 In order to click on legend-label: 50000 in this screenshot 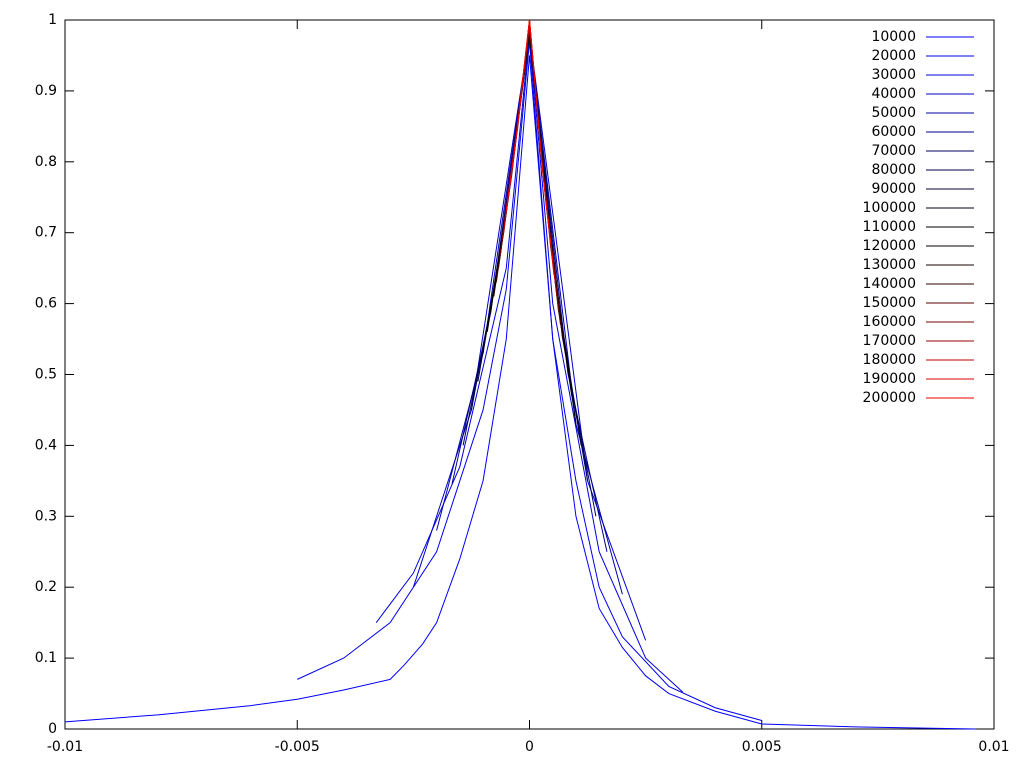, I will do `click(893, 113)`.